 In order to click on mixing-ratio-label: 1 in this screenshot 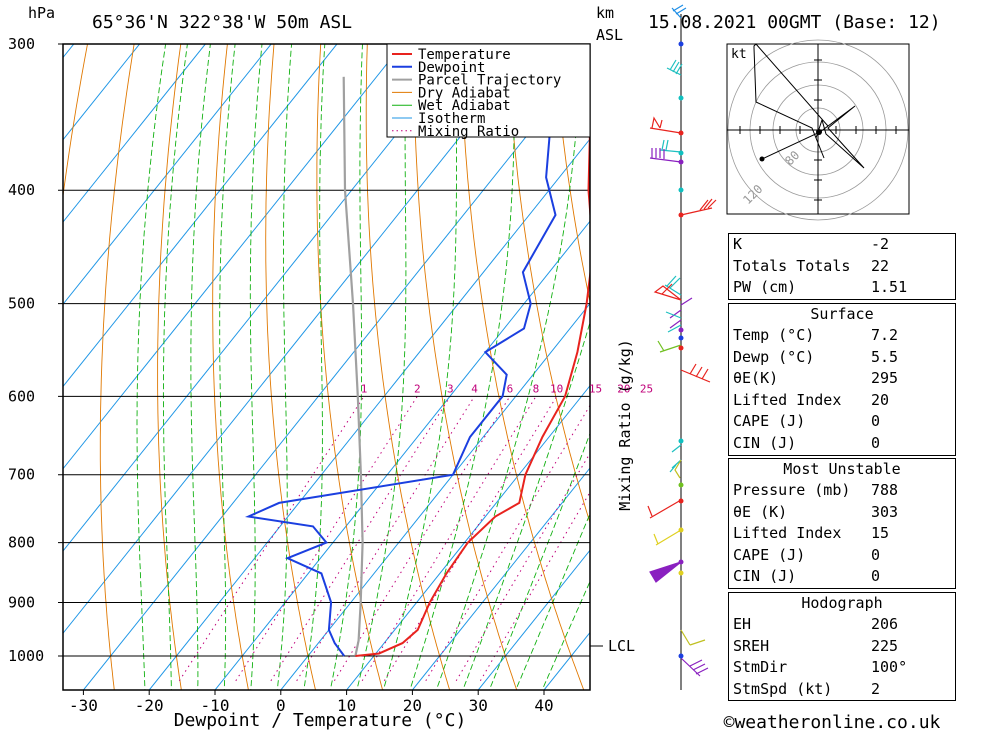, I will do `click(364, 388)`.